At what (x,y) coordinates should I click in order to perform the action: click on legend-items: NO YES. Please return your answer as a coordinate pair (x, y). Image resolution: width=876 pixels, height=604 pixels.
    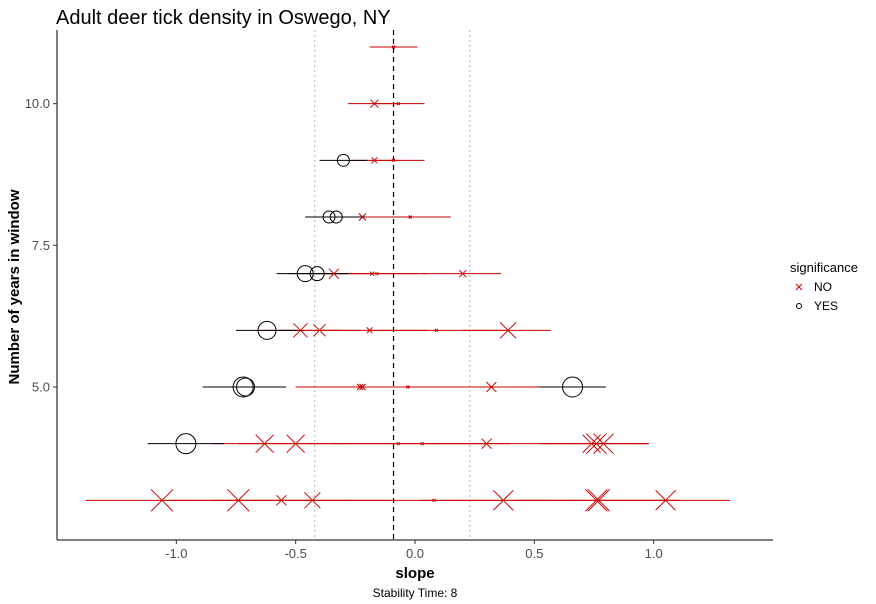
    Looking at the image, I should click on (816, 296).